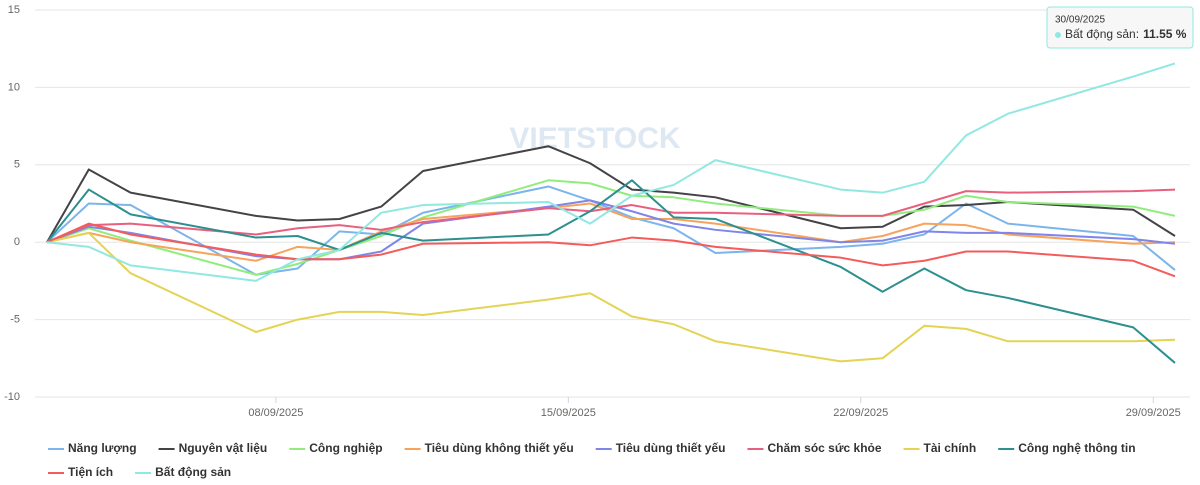 The width and height of the screenshot is (1200, 485). I want to click on tooltip-box, so click(1120, 27).